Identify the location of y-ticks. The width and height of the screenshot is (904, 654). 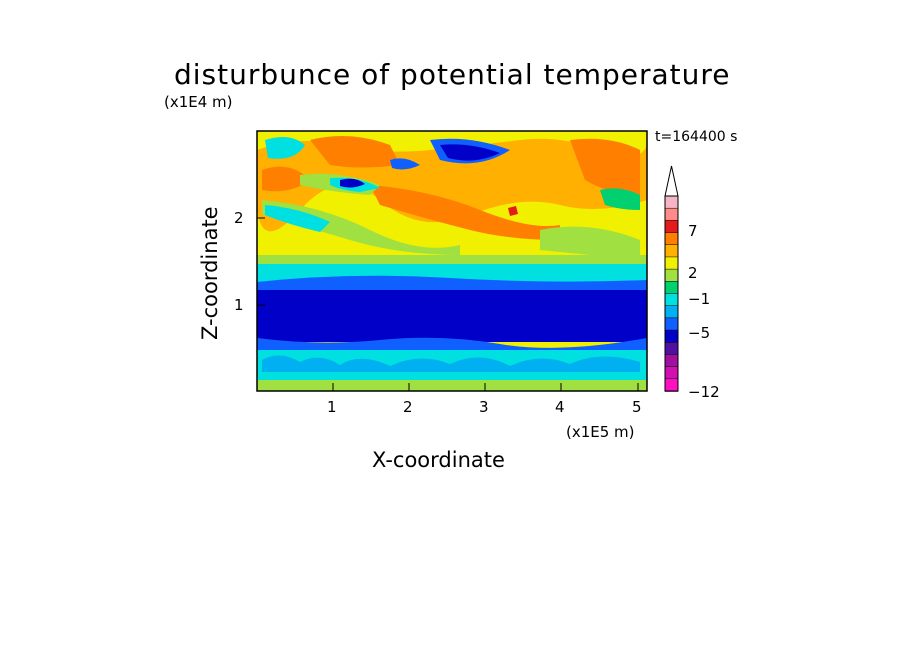
(261, 261).